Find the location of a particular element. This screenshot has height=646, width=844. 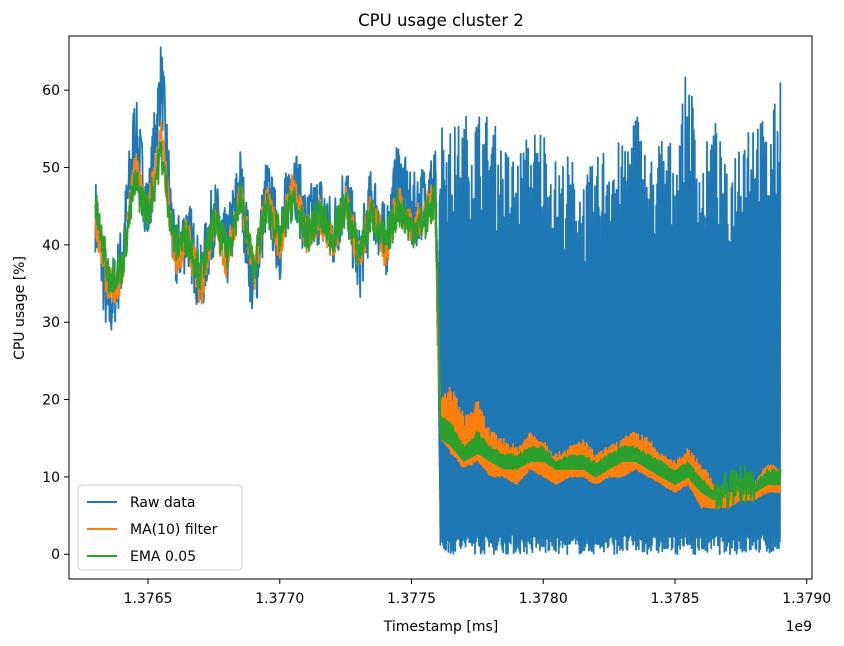

y-tick-label: 20 is located at coordinates (51, 401).